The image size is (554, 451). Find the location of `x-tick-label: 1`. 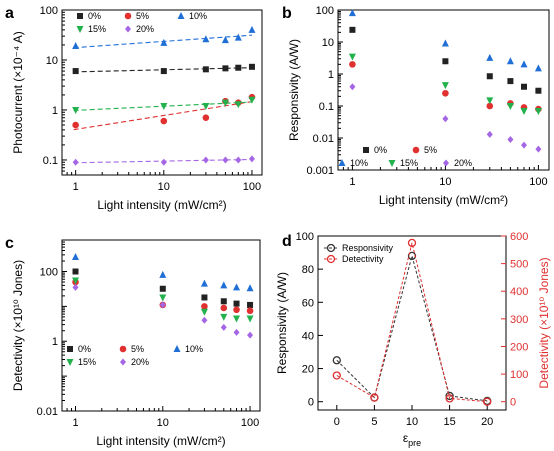

x-tick-label: 1 is located at coordinates (75, 423).